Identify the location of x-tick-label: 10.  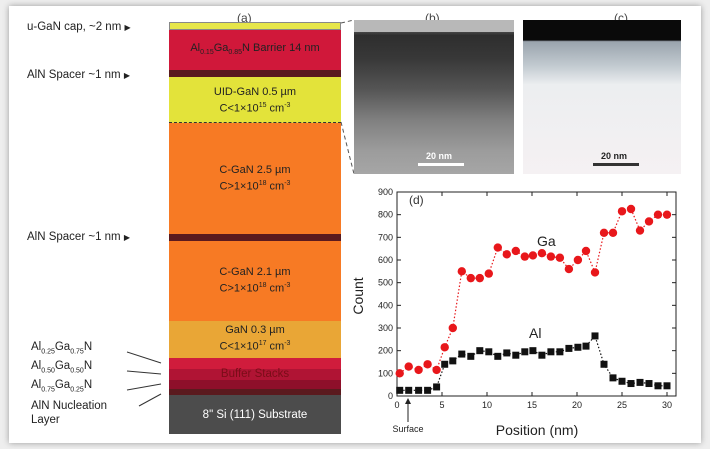
(487, 405).